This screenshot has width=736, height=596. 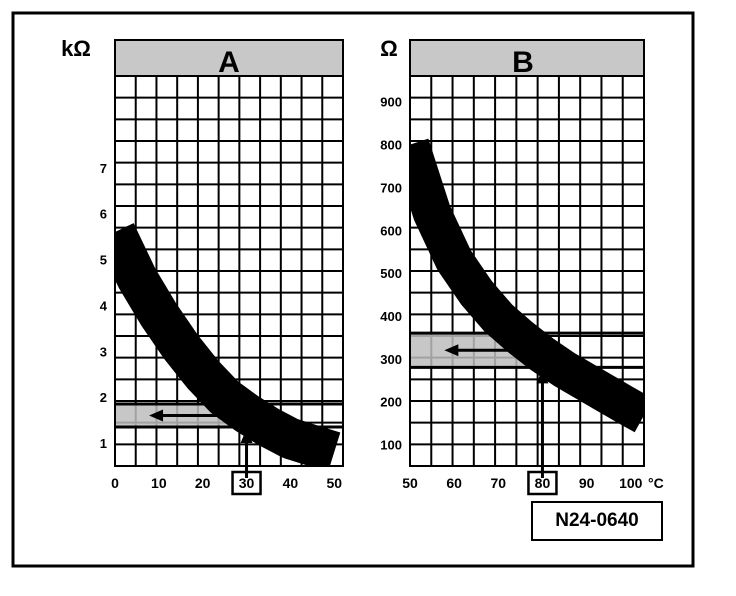 What do you see at coordinates (391, 230) in the screenshot?
I see `panel-b-y-tick-label: 600` at bounding box center [391, 230].